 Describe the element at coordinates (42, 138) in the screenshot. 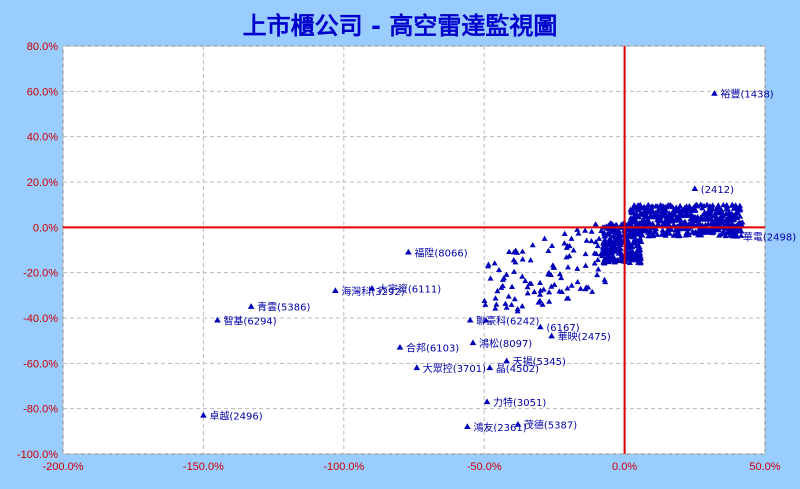

I see `y-tick-label: 40.0%` at that location.